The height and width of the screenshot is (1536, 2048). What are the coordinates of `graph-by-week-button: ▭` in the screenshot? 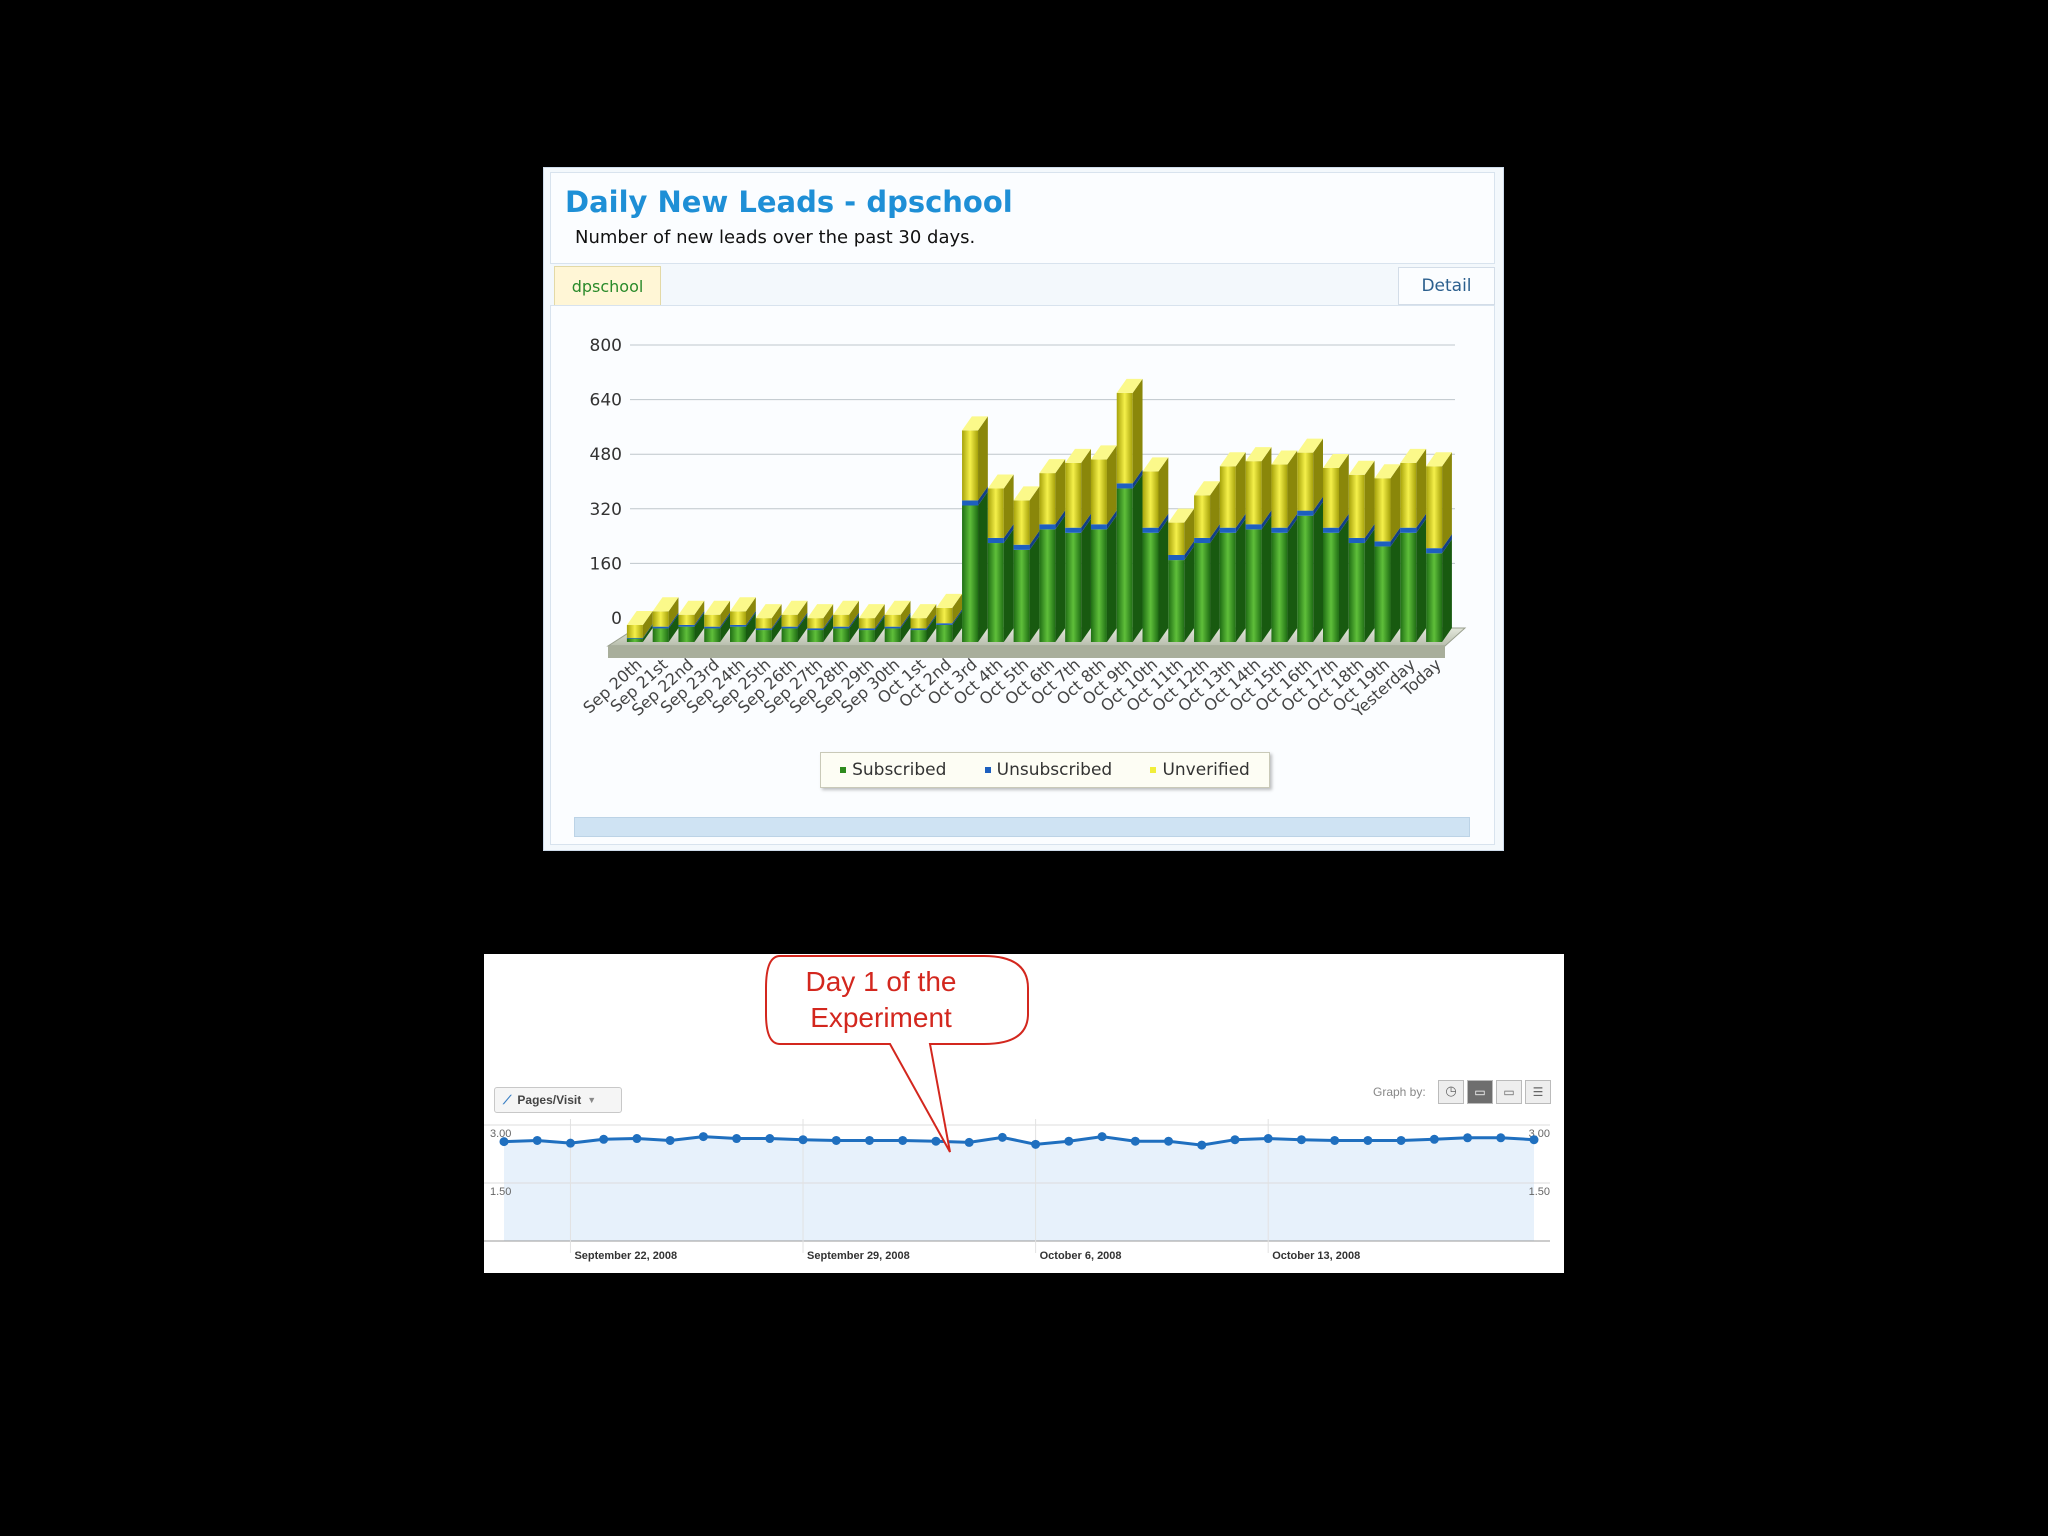 It's located at (1509, 1092).